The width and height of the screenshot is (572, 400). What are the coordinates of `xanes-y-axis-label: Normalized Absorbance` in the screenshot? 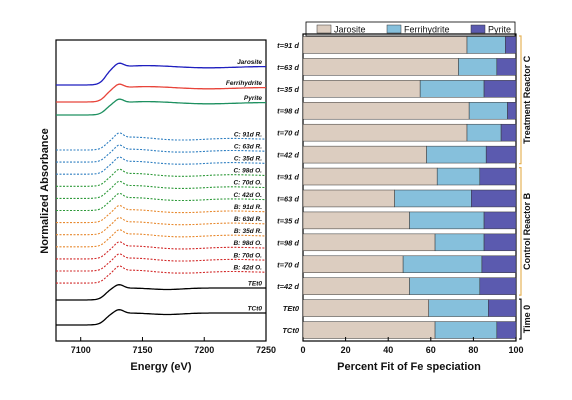 It's located at (45, 191).